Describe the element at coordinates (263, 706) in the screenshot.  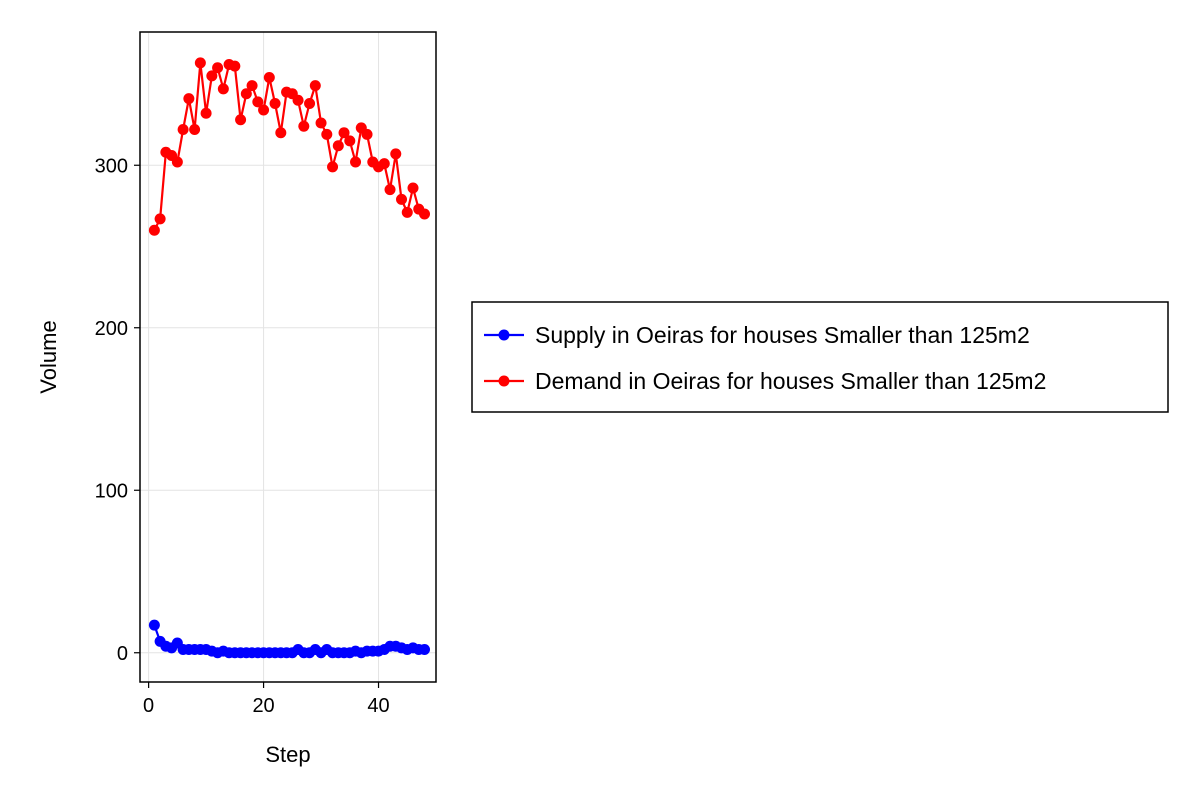
I see `x-tick-label: 20` at that location.